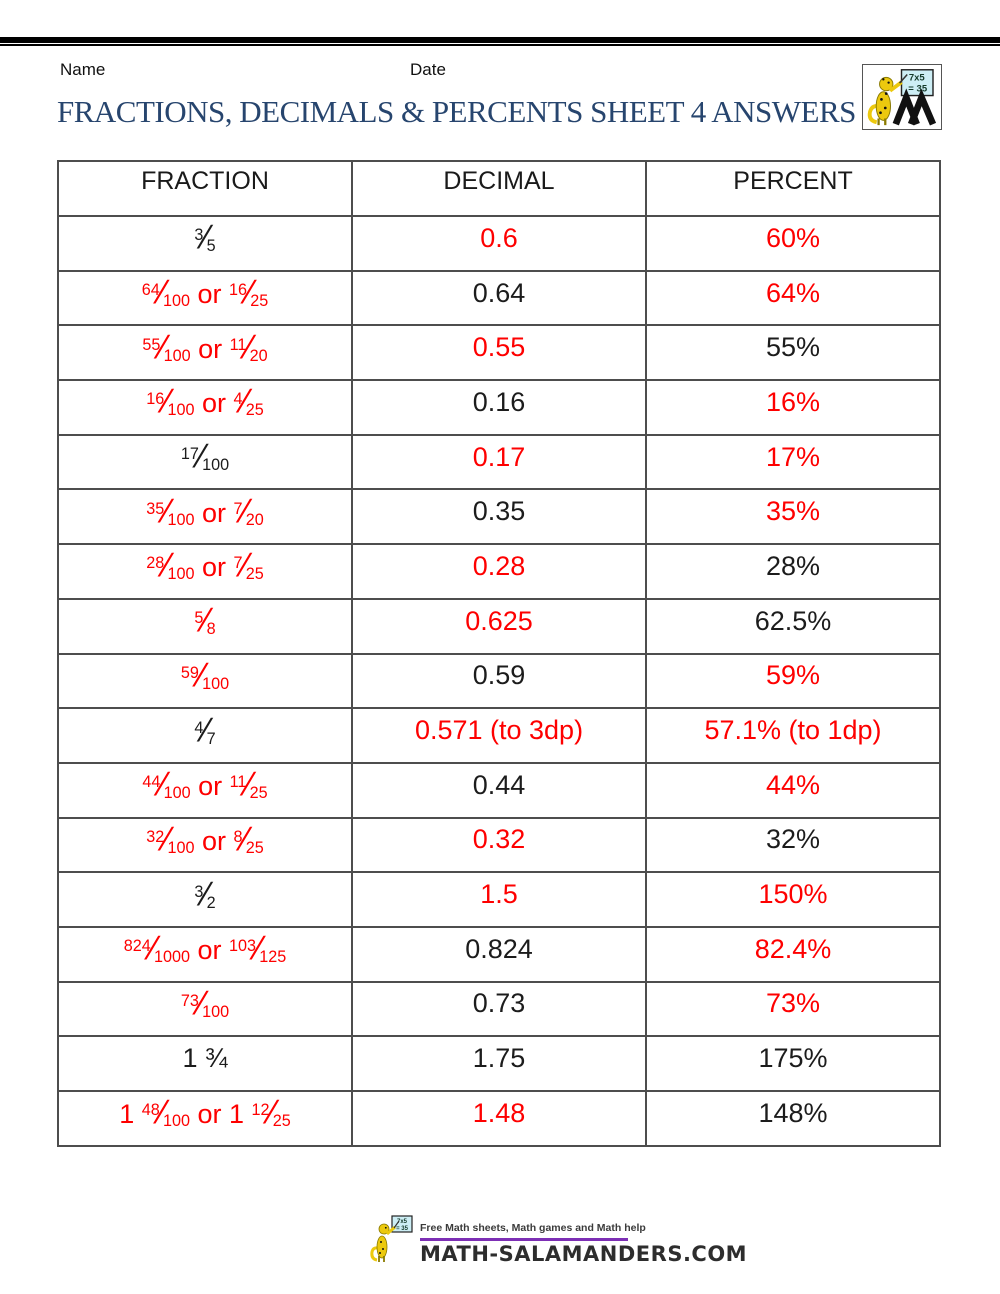  I want to click on decimal-cell: 1.75, so click(499, 1063).